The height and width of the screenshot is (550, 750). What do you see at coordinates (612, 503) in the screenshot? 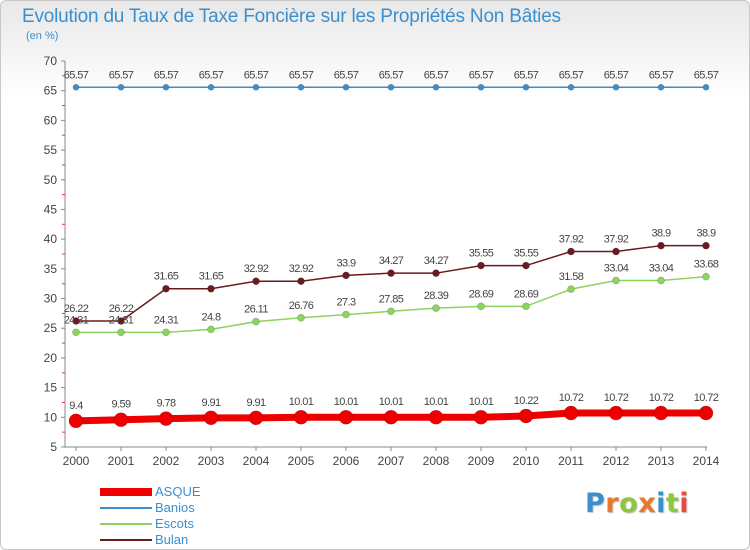
I see `logo-letter: r` at bounding box center [612, 503].